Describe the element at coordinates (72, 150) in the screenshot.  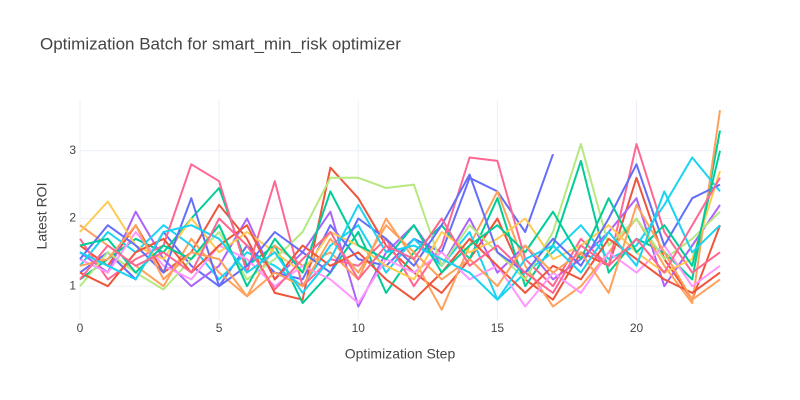
I see `y-tick-label: 3` at that location.